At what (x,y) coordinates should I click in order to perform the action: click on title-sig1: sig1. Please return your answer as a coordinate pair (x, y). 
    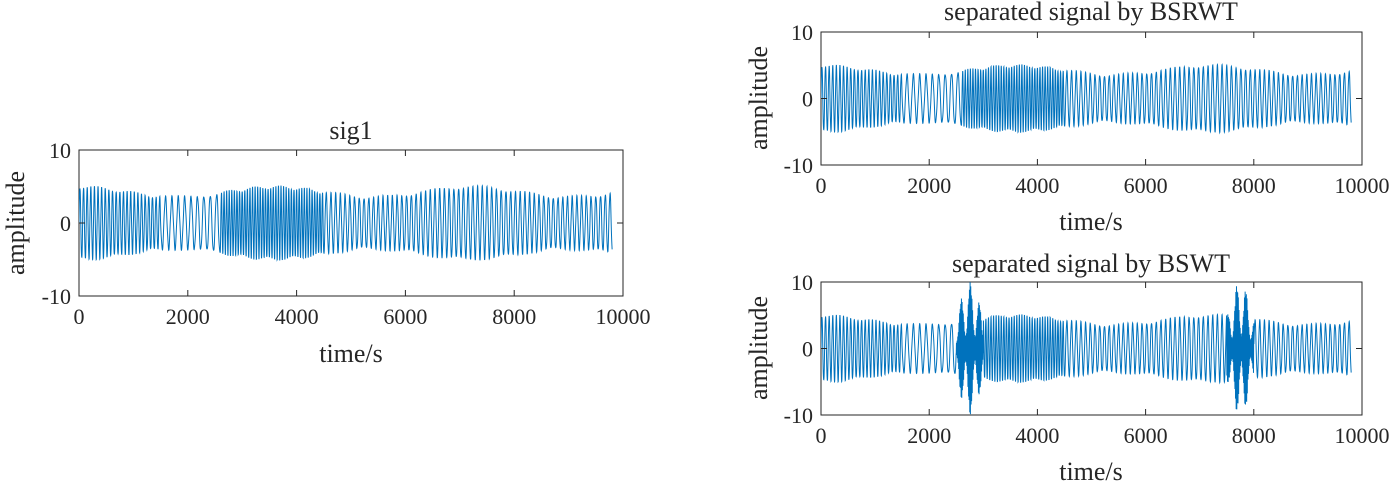
    Looking at the image, I should click on (350, 130).